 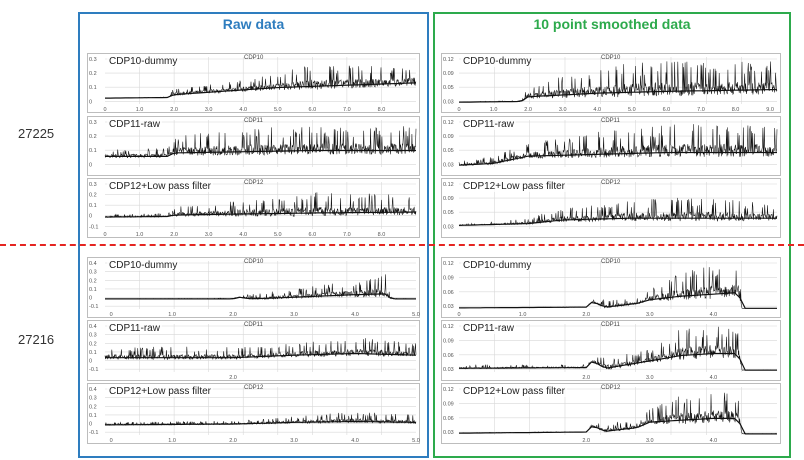 What do you see at coordinates (143, 265) in the screenshot?
I see `panel-channel-label: CDP10-dummy` at bounding box center [143, 265].